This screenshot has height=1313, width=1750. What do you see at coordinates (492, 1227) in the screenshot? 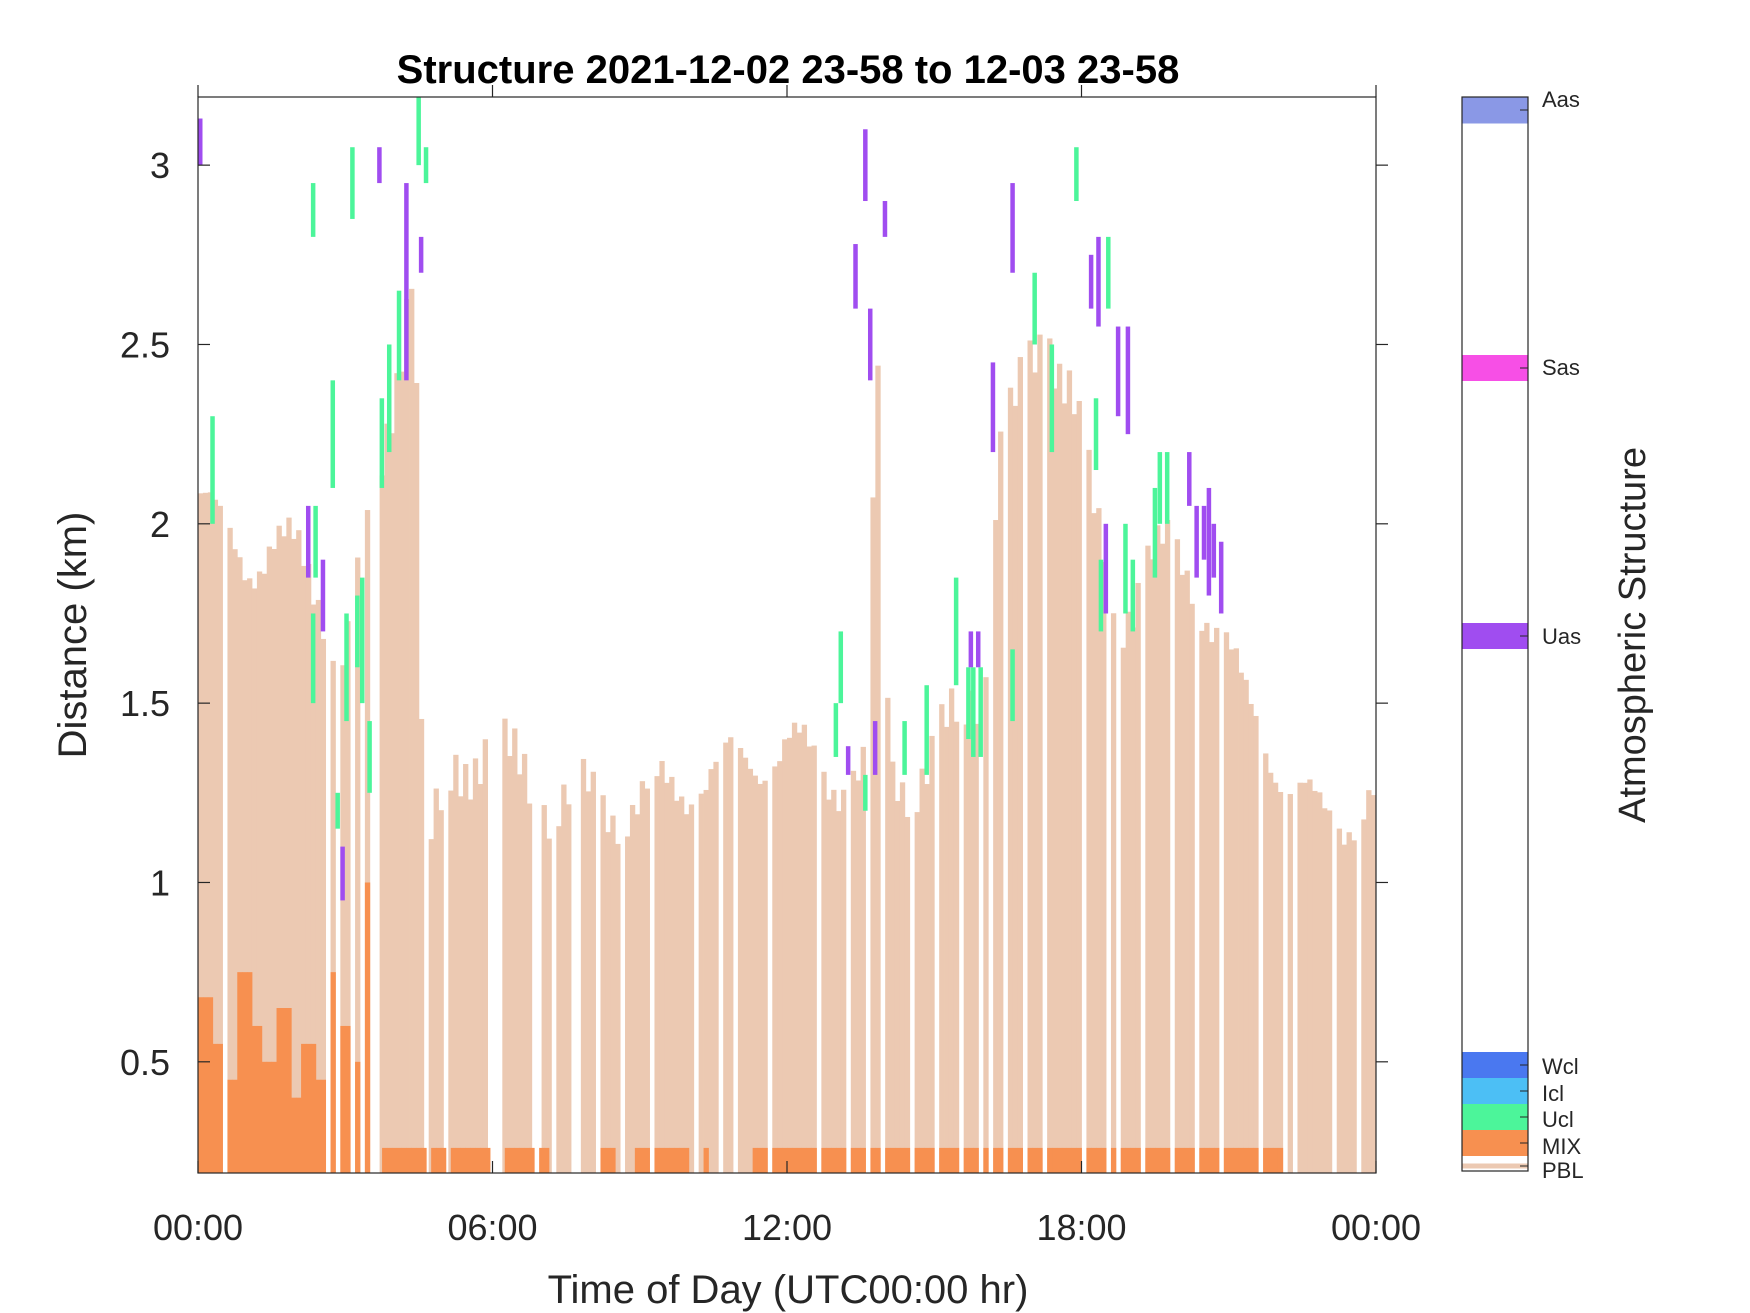
I see `x-tick-label: 06:00` at bounding box center [492, 1227].